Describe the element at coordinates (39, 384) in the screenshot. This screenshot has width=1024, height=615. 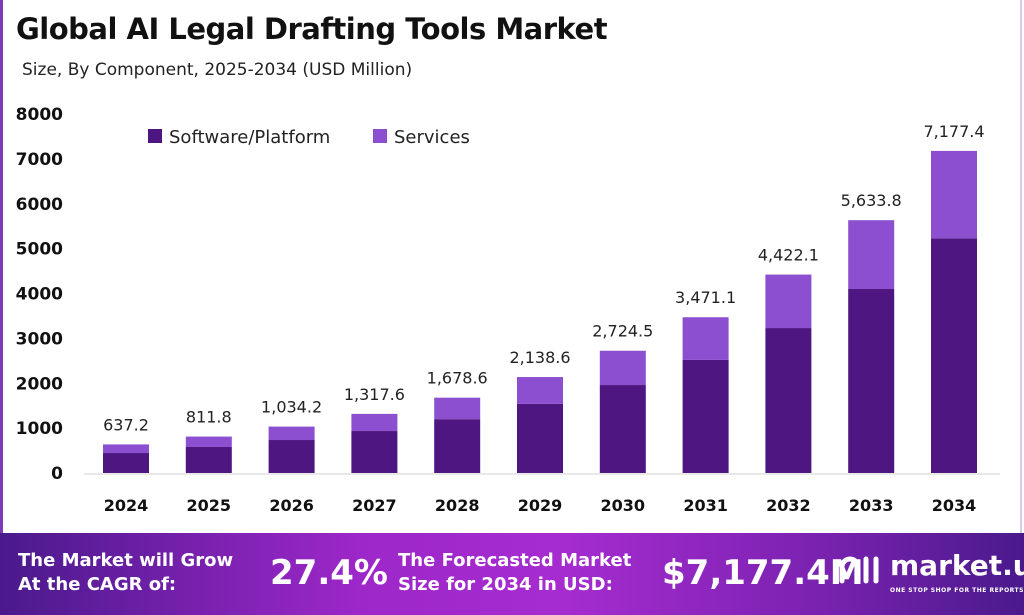
I see `y-tick-label: 2000` at that location.